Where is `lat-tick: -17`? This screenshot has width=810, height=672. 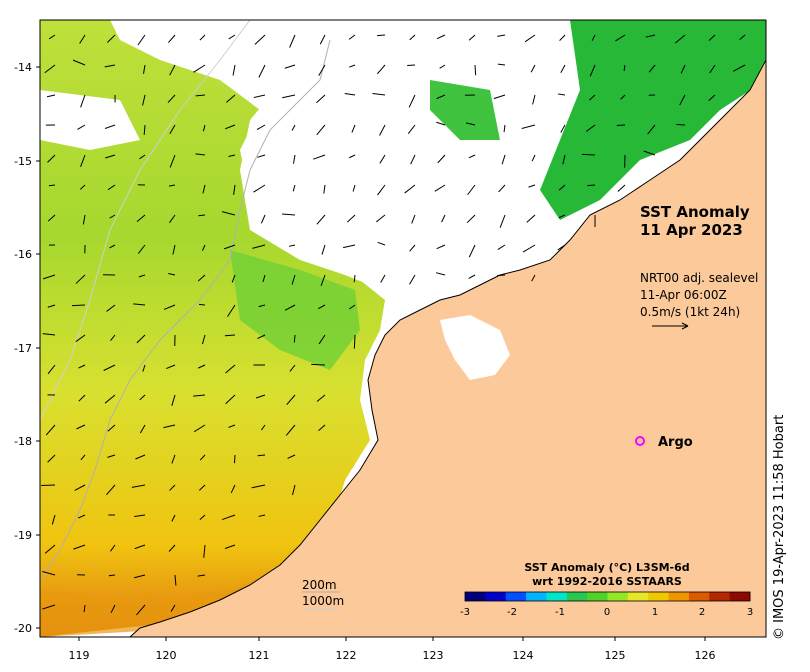
lat-tick: -17 is located at coordinates (23, 348).